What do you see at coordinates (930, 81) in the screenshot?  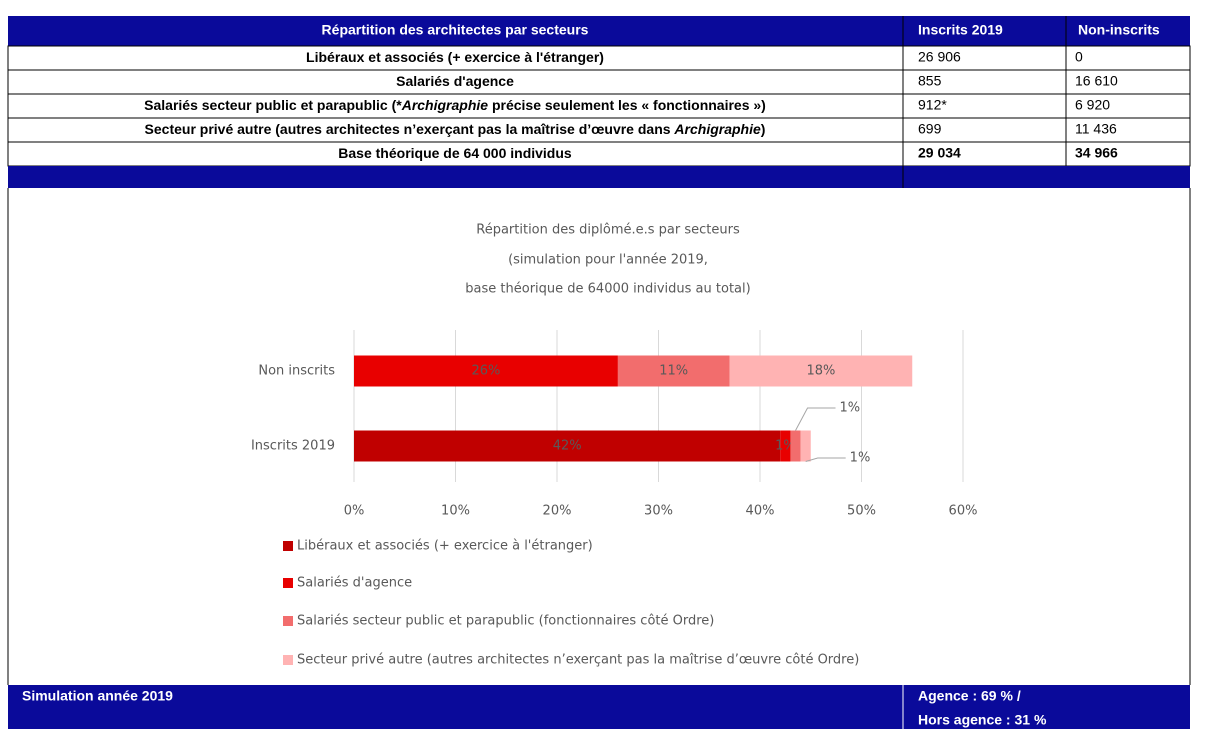 I see `cell: 855` at bounding box center [930, 81].